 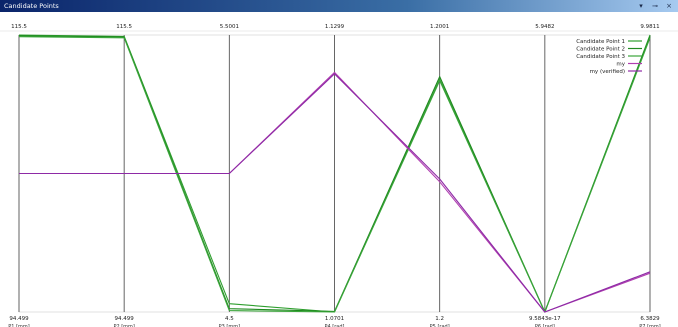 What do you see at coordinates (545, 325) in the screenshot?
I see `axis-name-6: P6 [rad]` at bounding box center [545, 325].